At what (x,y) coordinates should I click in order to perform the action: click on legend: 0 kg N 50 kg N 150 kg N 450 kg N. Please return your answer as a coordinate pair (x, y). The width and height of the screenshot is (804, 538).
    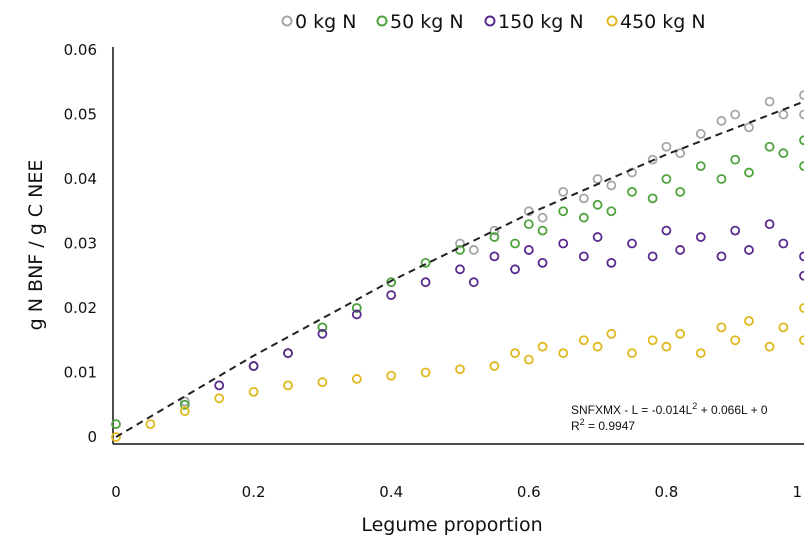
    Looking at the image, I should click on (493, 22).